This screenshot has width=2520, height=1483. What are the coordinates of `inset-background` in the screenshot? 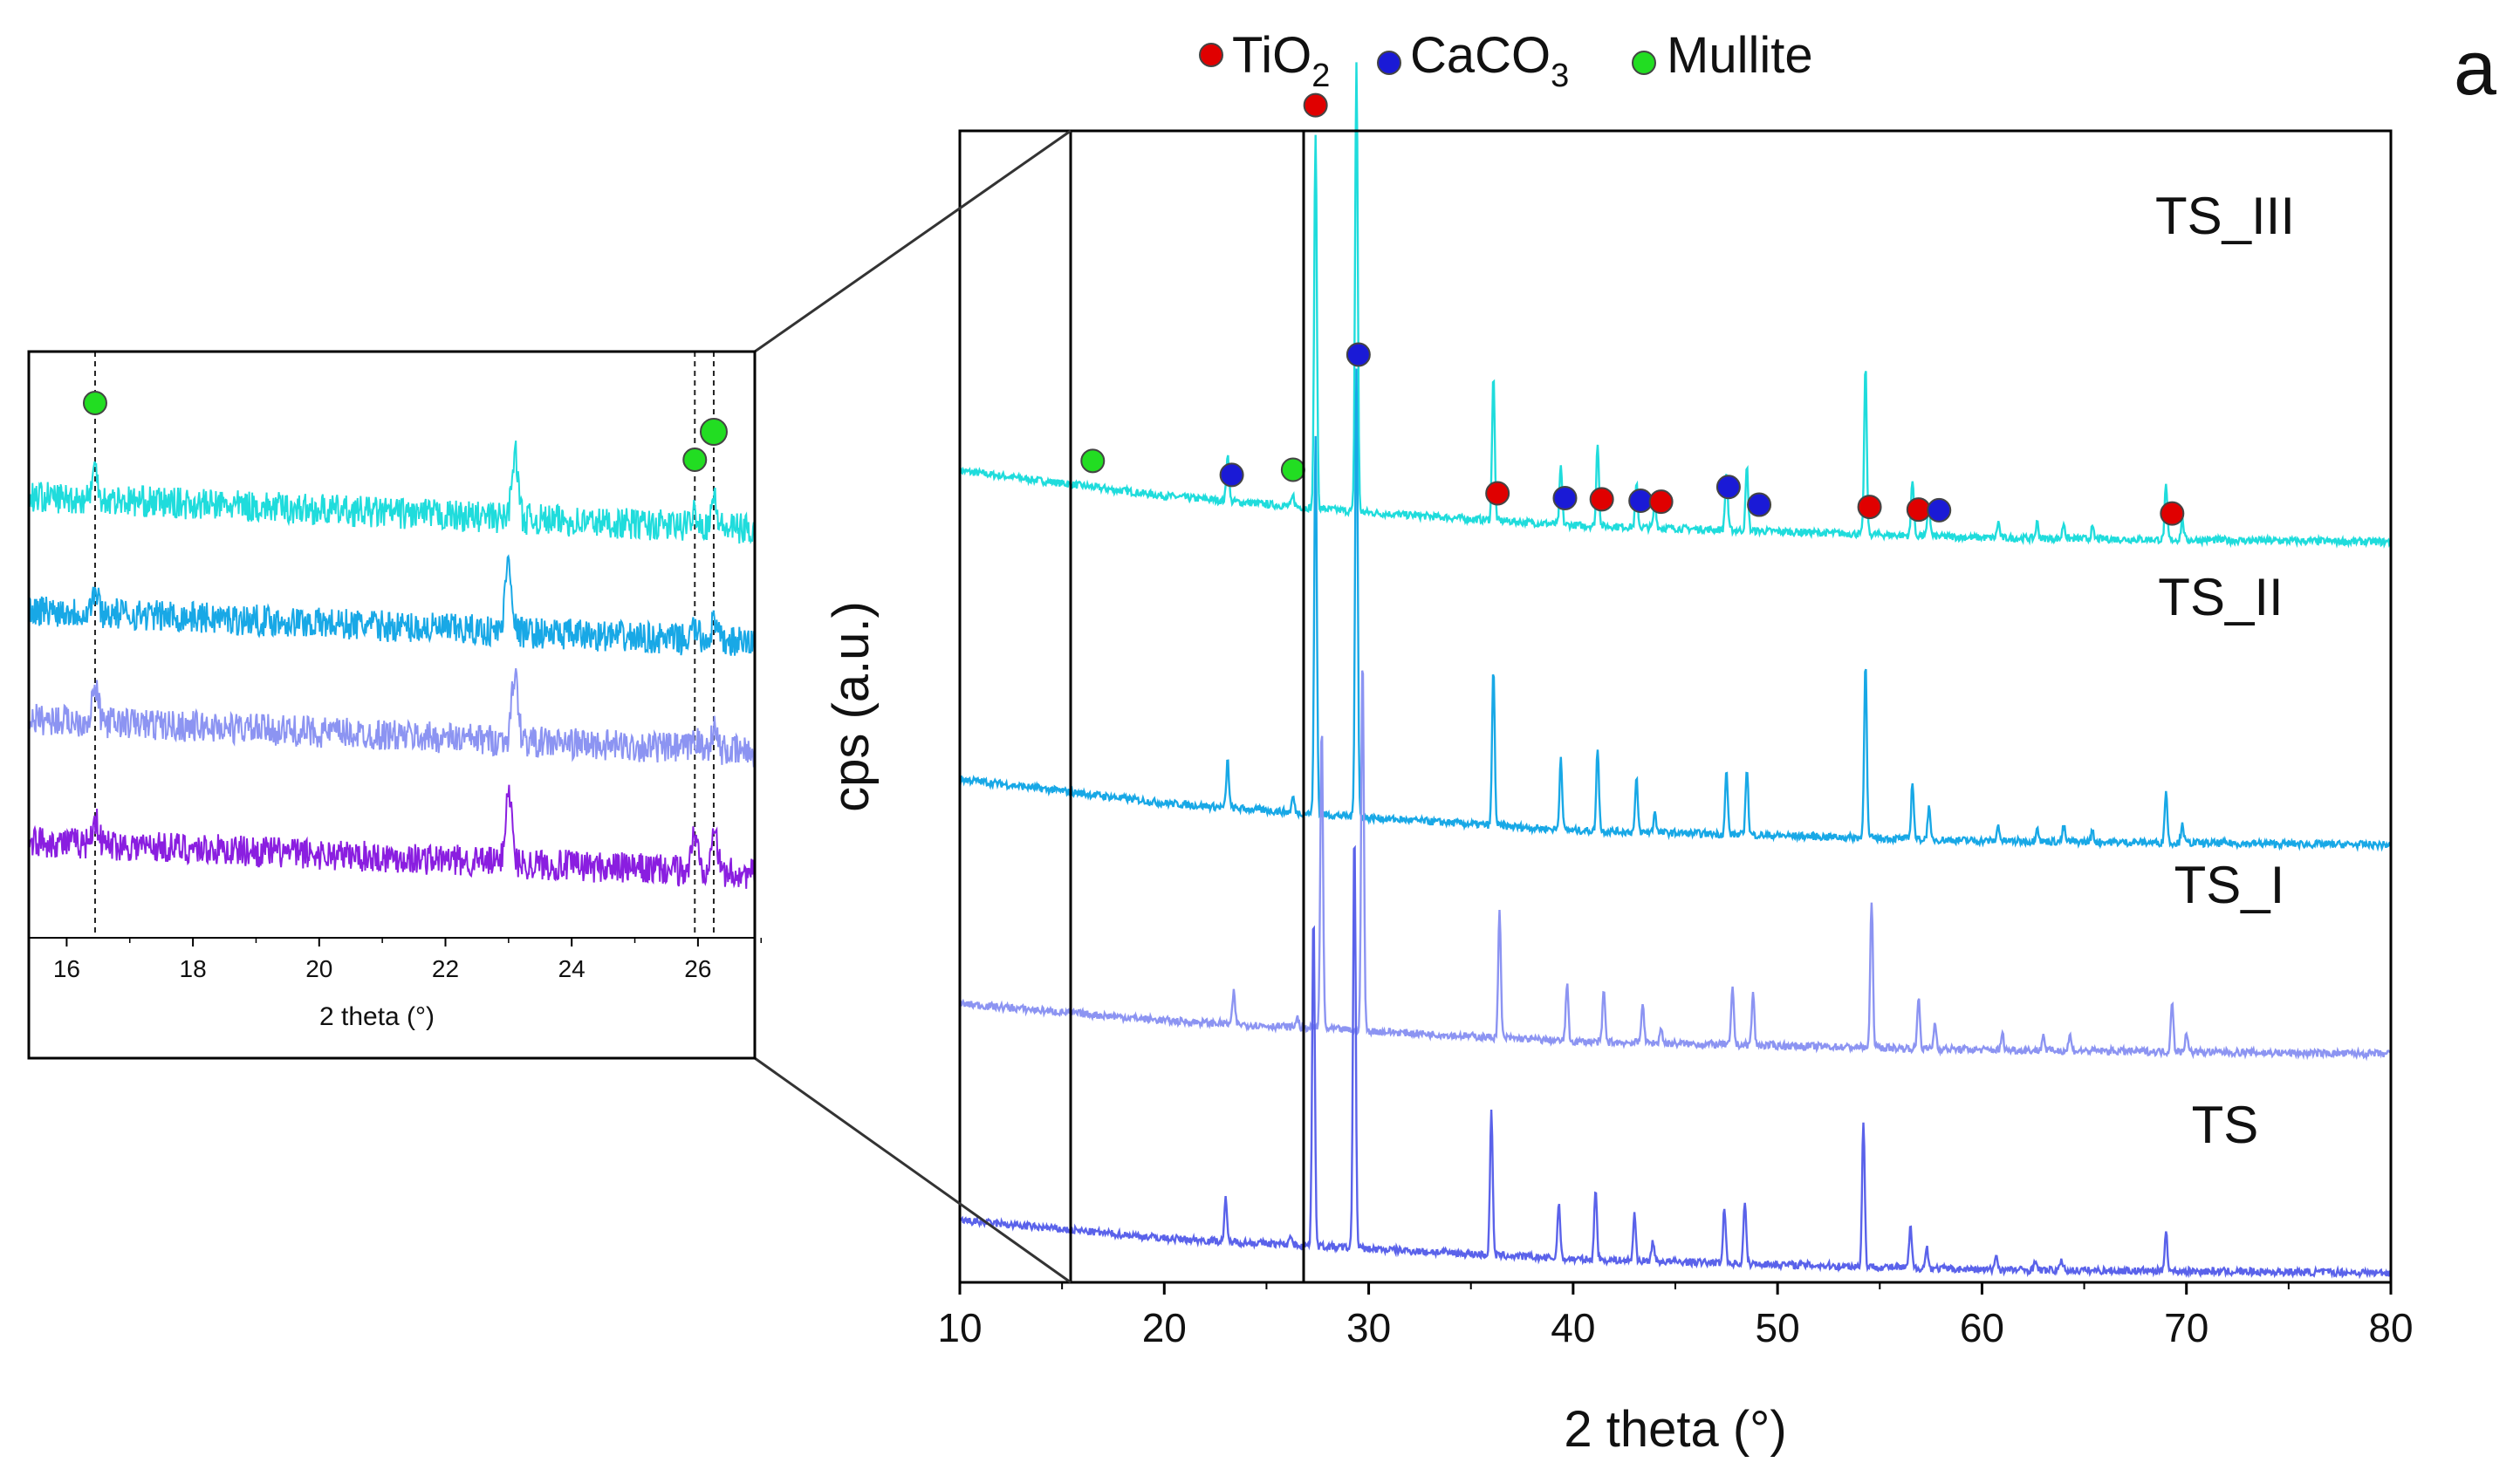 It's located at (392, 705).